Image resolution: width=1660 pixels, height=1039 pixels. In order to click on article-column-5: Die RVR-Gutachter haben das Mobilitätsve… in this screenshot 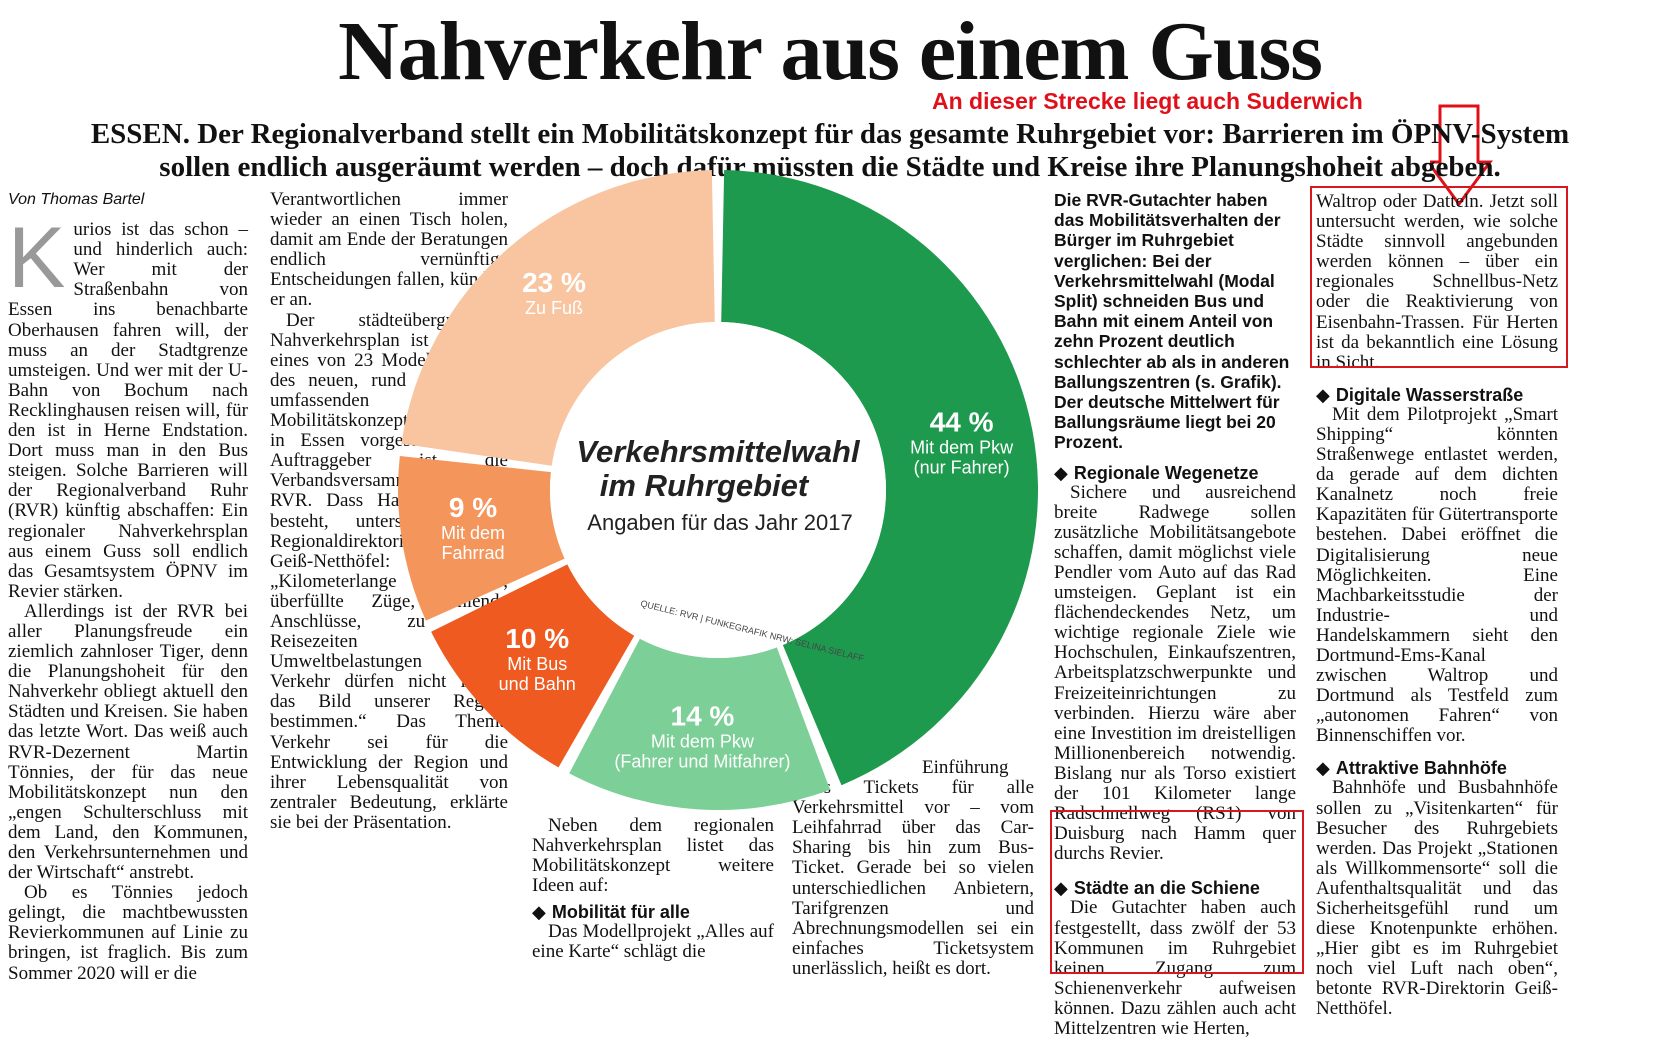, I will do `click(1175, 614)`.